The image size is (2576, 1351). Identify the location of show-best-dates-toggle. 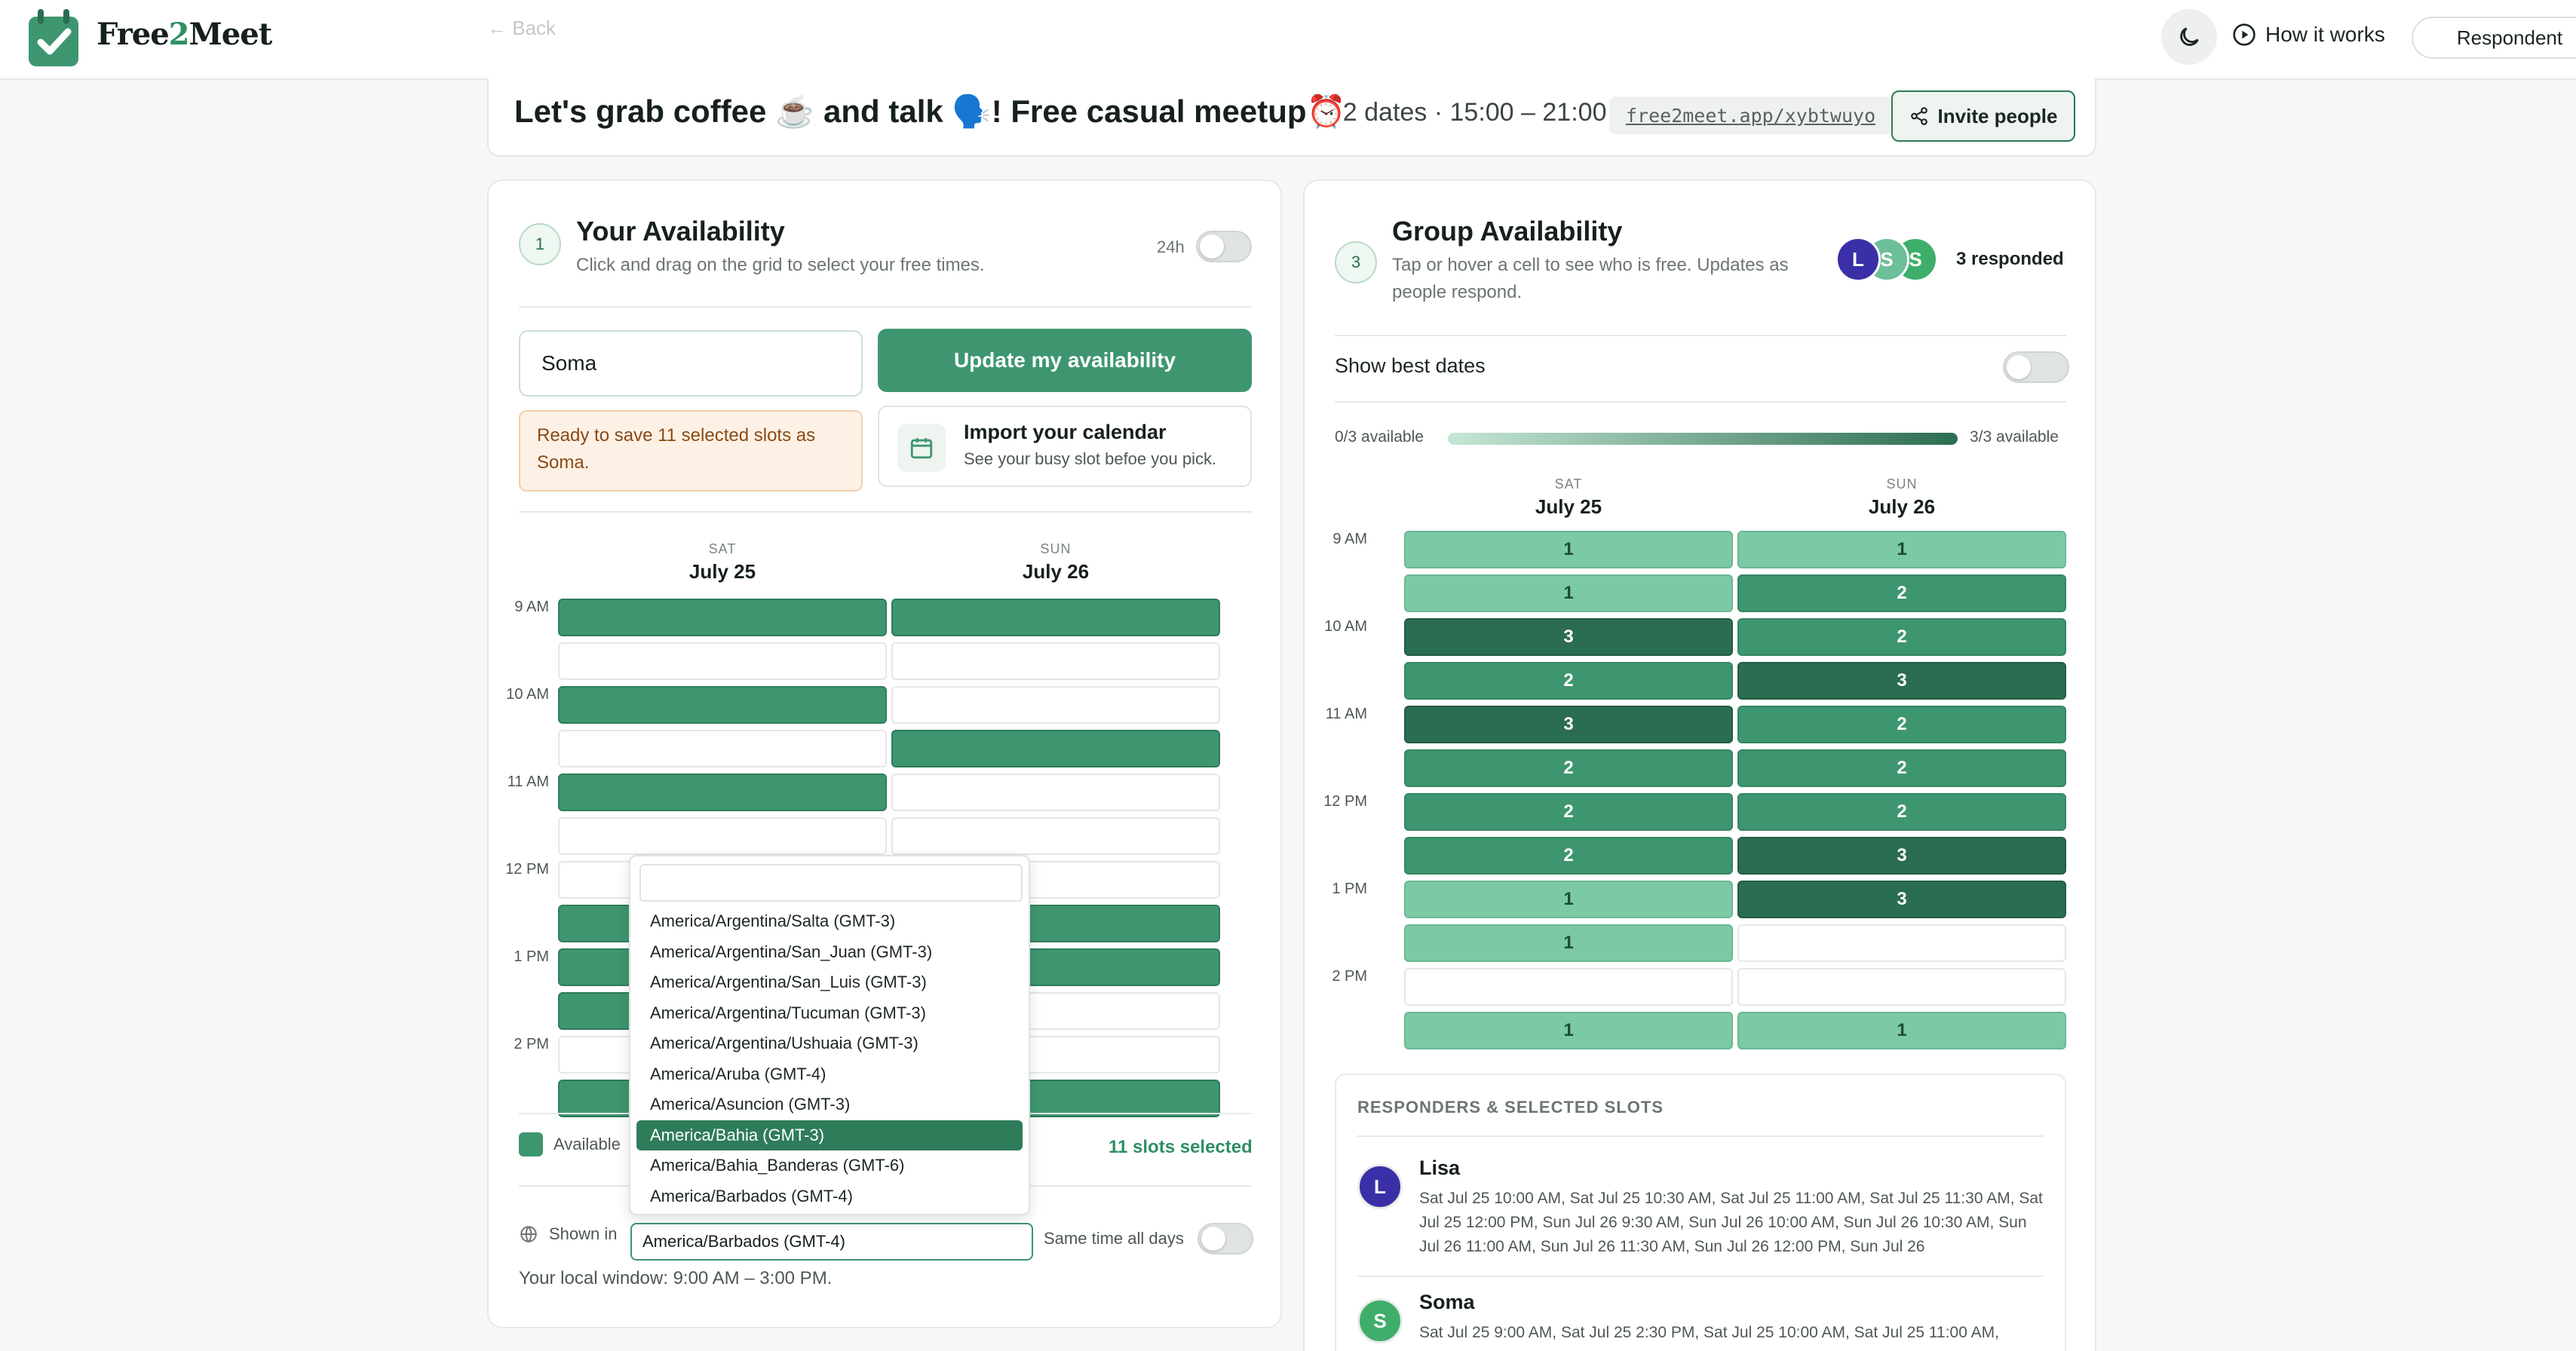
(2036, 367).